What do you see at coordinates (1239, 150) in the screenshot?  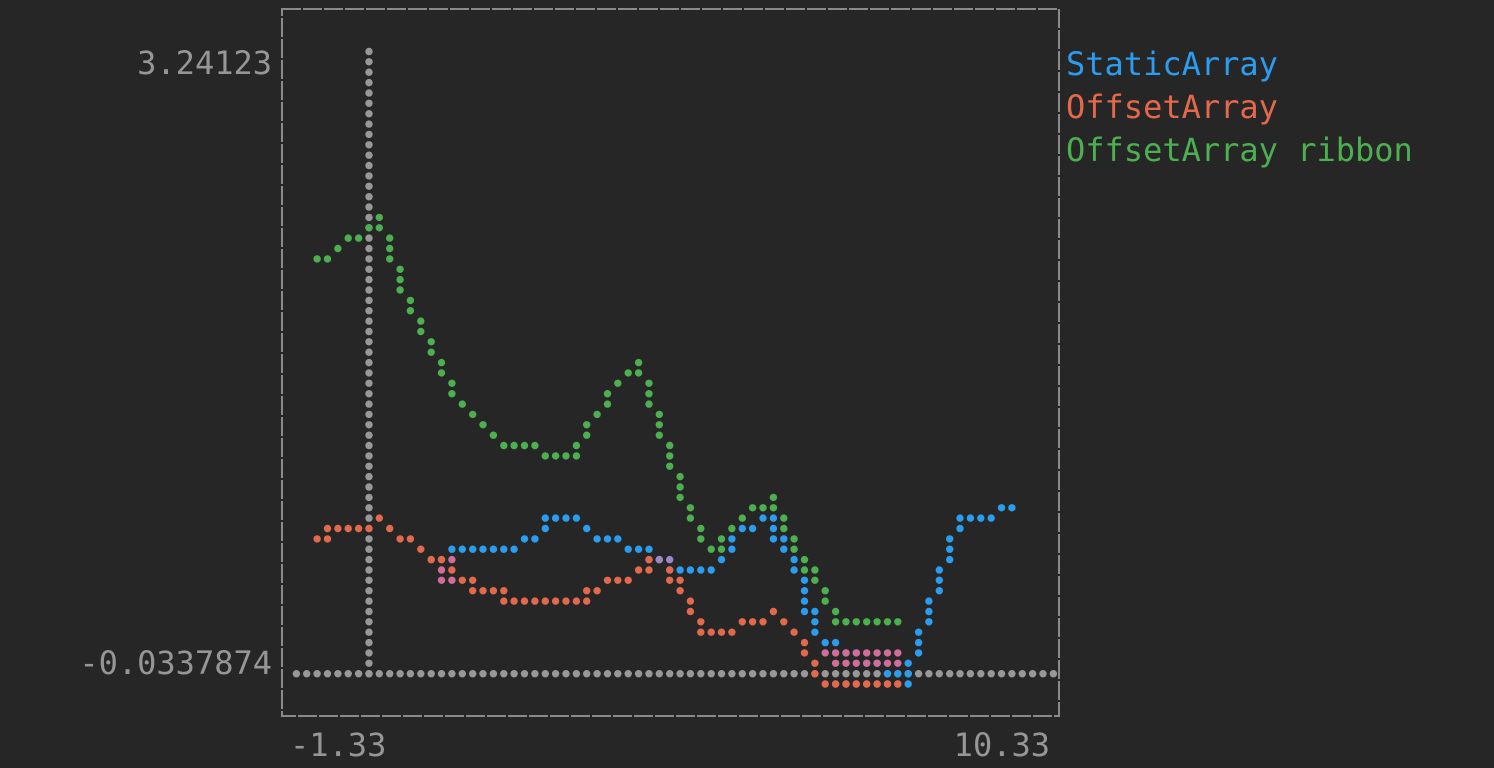 I see `legend-item-offsetarray-ribbon: OffsetArray ribbon` at bounding box center [1239, 150].